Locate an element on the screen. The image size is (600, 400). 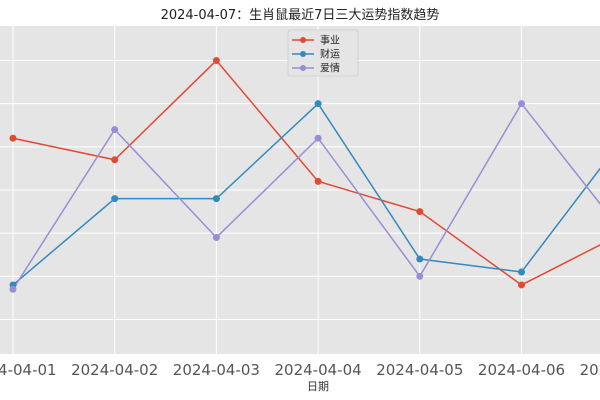
x-tick-label: 2024-04-04 is located at coordinates (318, 370).